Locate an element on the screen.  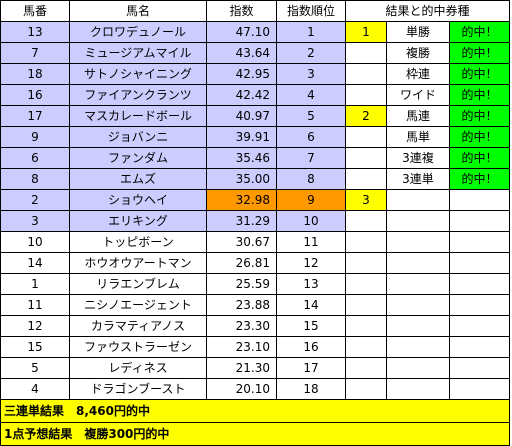
table-row: 11 ニシノエージェント 23.88 14 is located at coordinates (255, 305).